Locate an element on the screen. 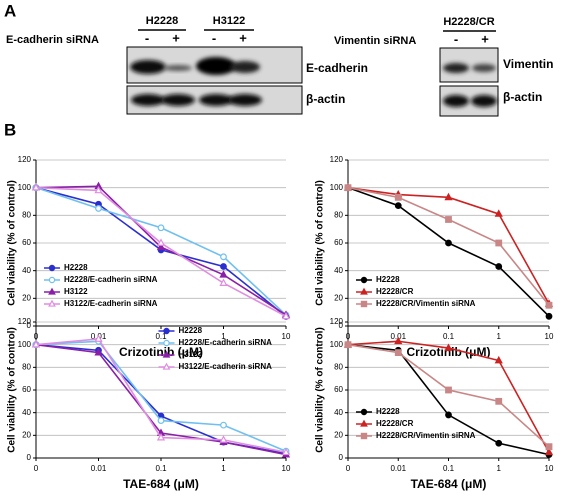 This screenshot has width=578, height=496. cell-line: H2228/CR is located at coordinates (468, 22).